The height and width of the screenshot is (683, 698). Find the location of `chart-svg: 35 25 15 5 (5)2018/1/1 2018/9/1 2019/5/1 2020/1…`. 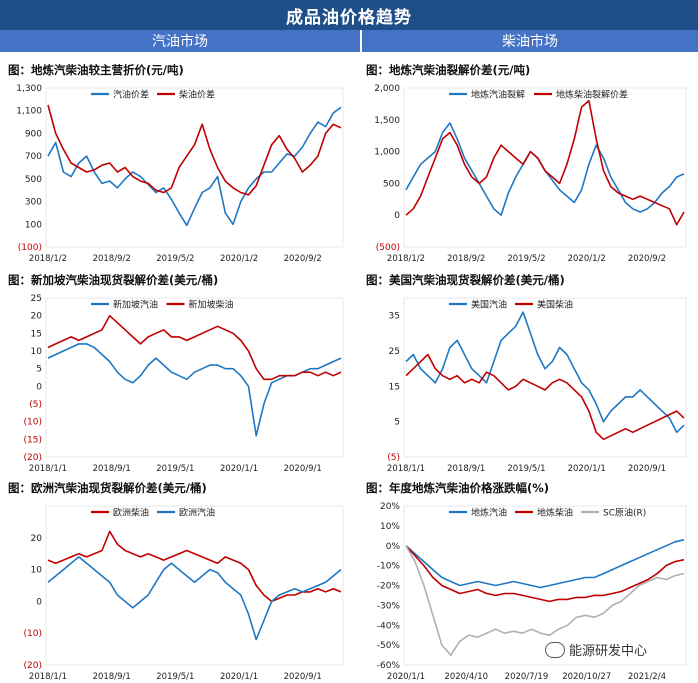

chart-svg: 35 25 15 5 (5)2018/1/1 2018/9/1 2019/5/1 2020/1… is located at coordinates (537, 385).